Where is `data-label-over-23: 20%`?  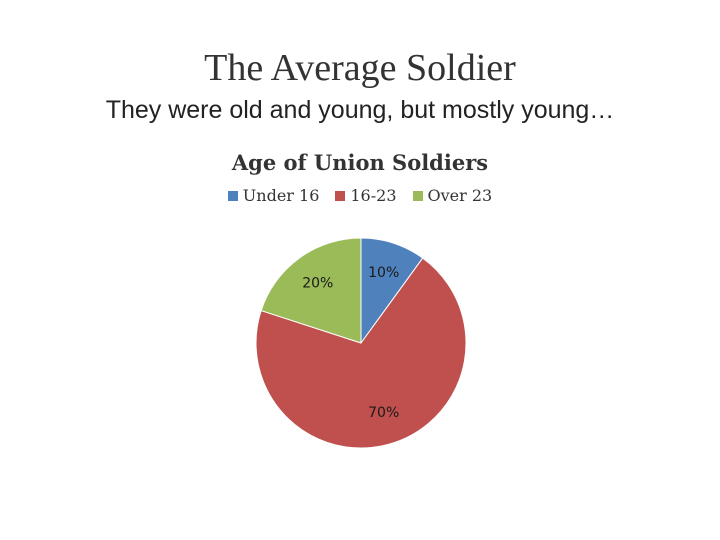 data-label-over-23: 20% is located at coordinates (317, 284).